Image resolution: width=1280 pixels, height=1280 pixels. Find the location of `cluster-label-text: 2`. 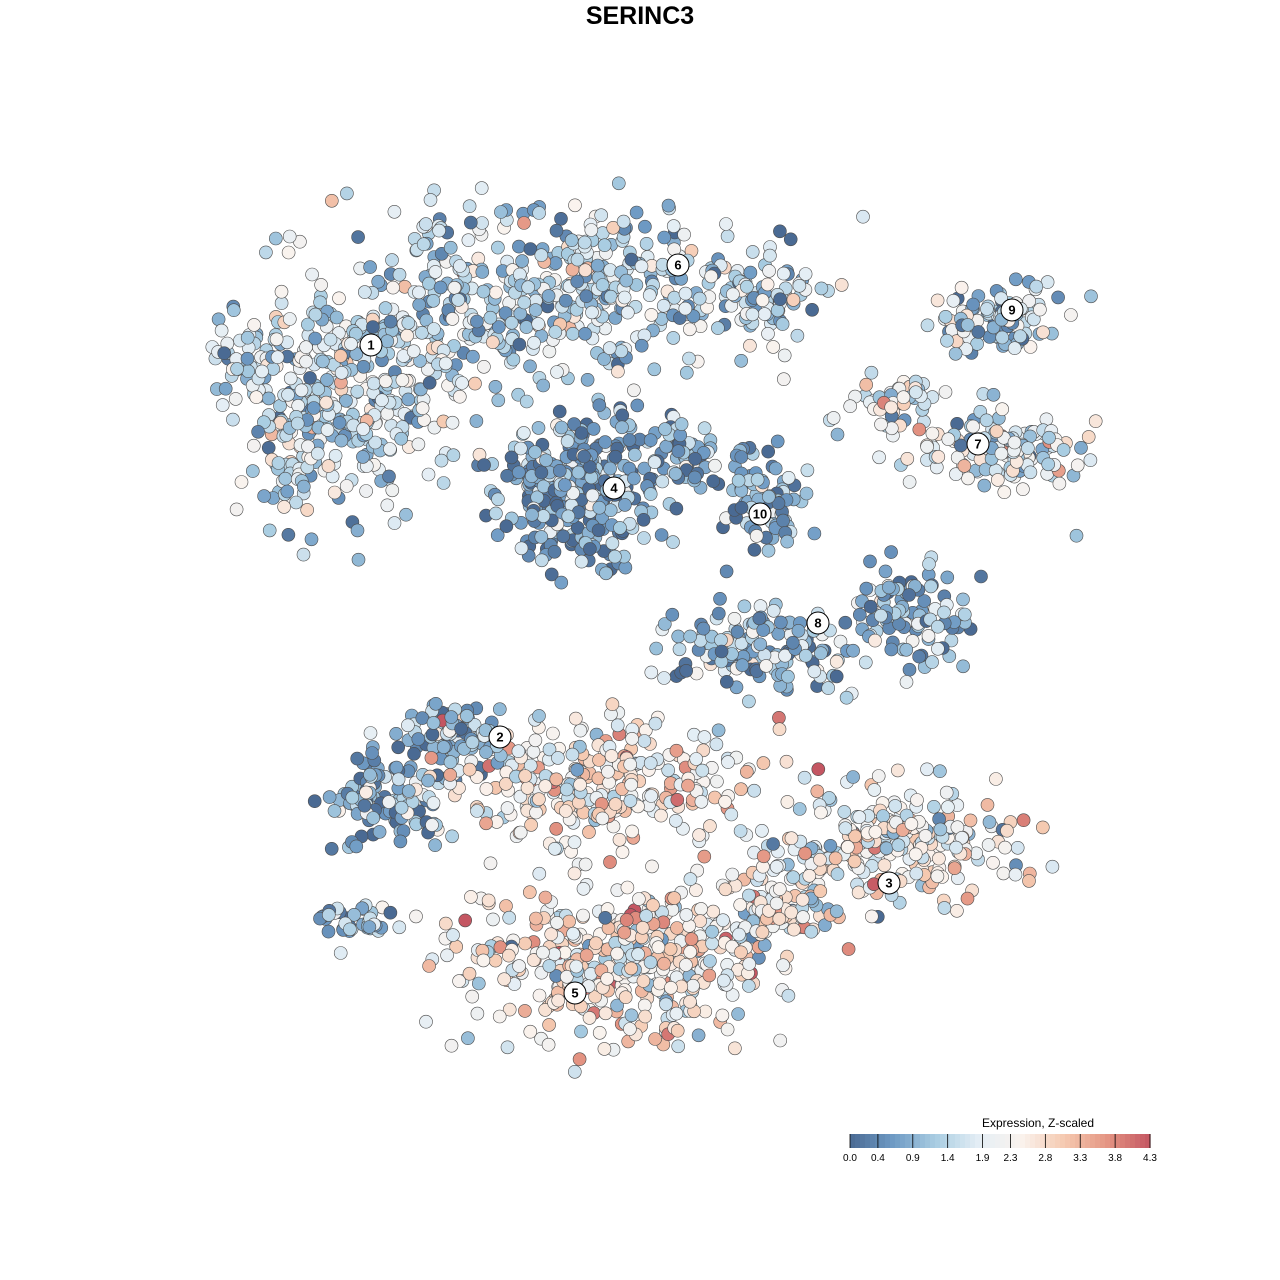

cluster-label-text: 2 is located at coordinates (499, 737).